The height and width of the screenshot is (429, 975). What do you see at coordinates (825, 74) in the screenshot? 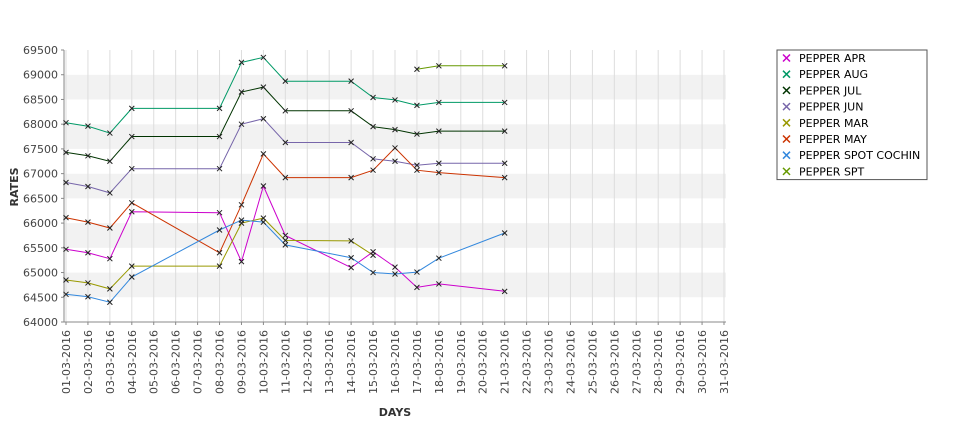
I see `legend-item: PEPPER AUG` at bounding box center [825, 74].